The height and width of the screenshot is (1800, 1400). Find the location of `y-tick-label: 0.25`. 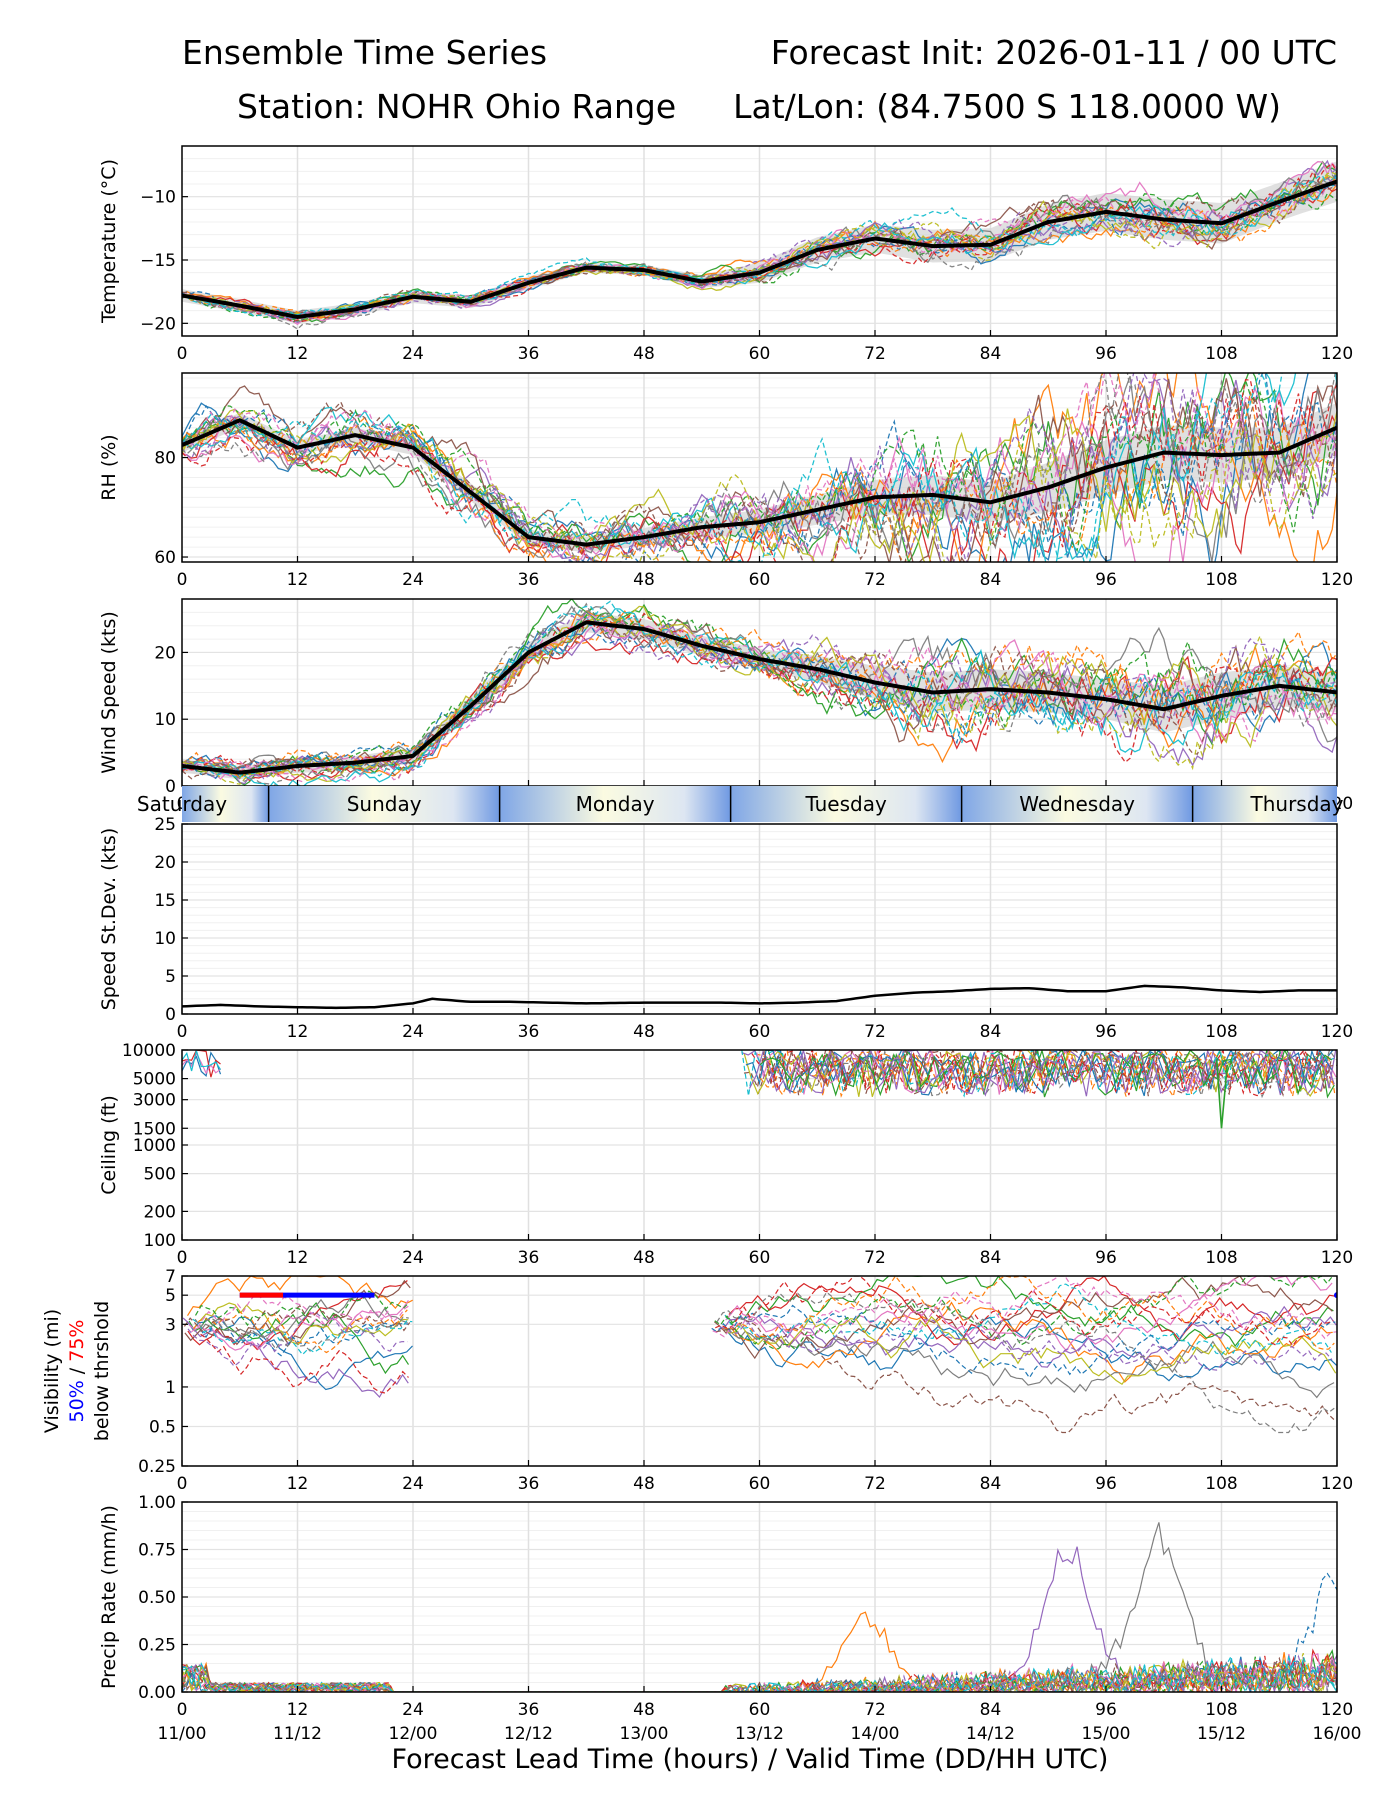

y-tick-label: 0.25 is located at coordinates (157, 1646).